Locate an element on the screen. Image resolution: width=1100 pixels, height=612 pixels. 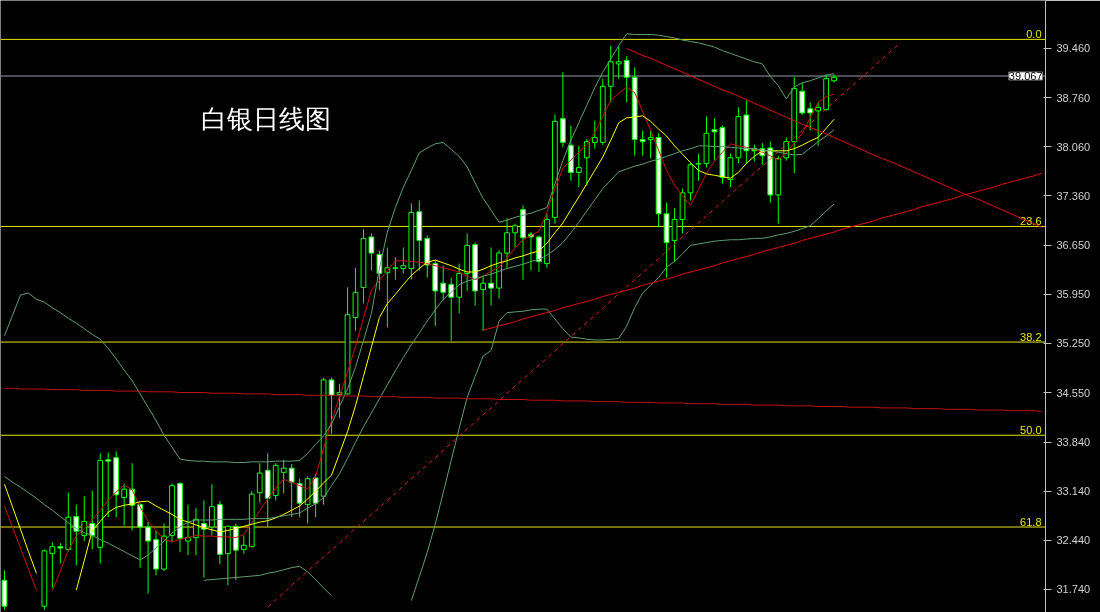
y-tick-label: 31.740 is located at coordinates (1073, 589).